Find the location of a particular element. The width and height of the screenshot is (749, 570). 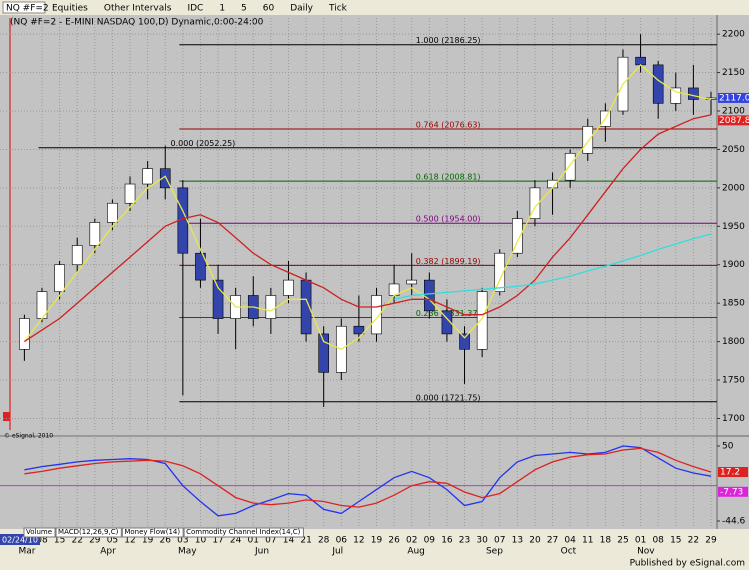

y-tick-label: 50 is located at coordinates (728, 447).